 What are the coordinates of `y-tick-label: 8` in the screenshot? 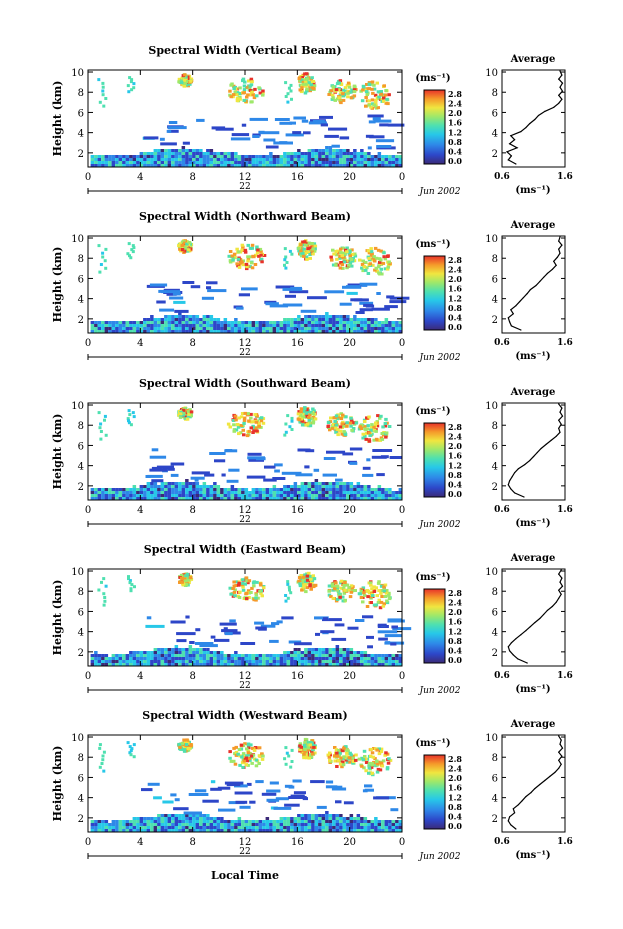 It's located at (81, 758).